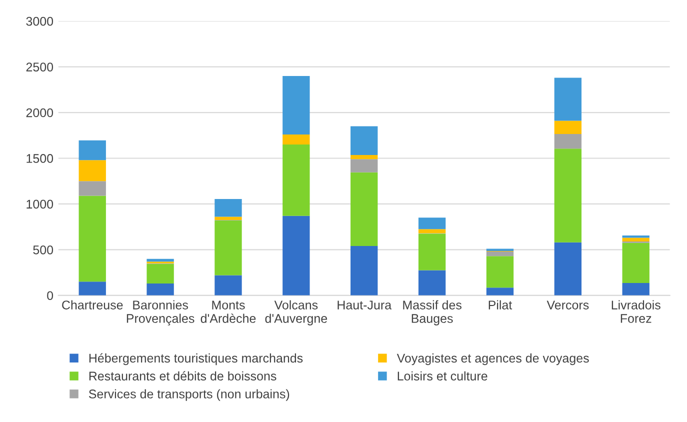  What do you see at coordinates (189, 395) in the screenshot?
I see `legend-label: Services de transports (non urbains)` at bounding box center [189, 395].